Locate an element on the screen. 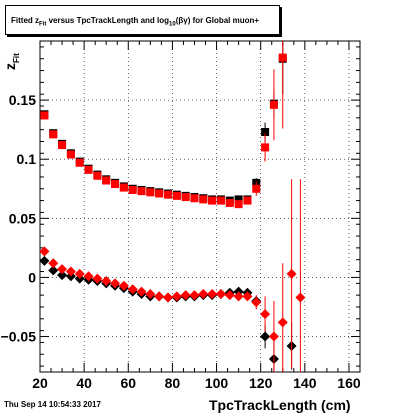  x-tick-label: 40 is located at coordinates (84, 383).